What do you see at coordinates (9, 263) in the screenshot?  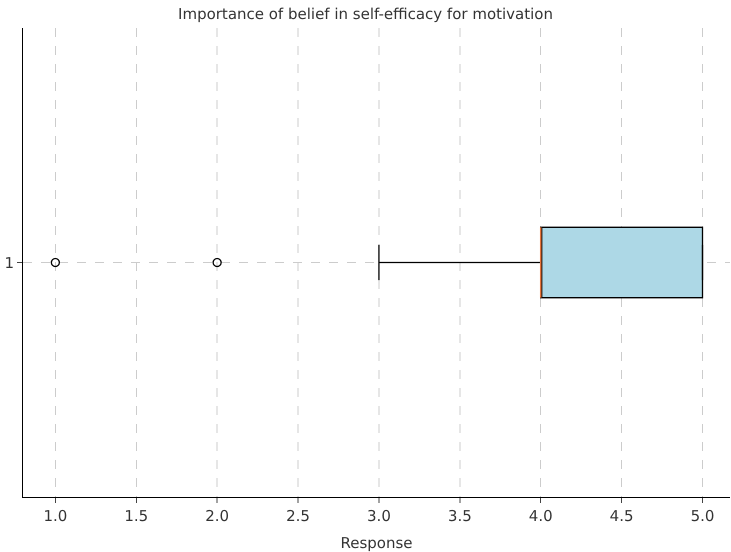 I see `y-tick-label: 1` at bounding box center [9, 263].